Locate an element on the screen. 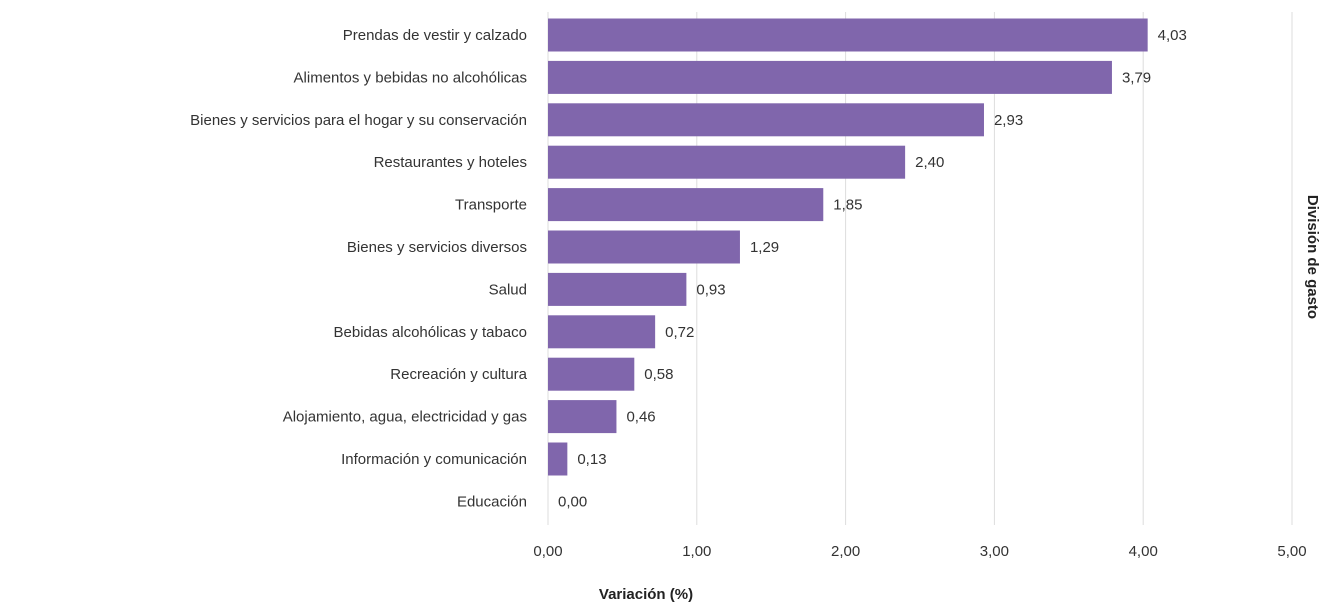 This screenshot has height=610, width=1343. data-label: 0,72 is located at coordinates (679, 332).